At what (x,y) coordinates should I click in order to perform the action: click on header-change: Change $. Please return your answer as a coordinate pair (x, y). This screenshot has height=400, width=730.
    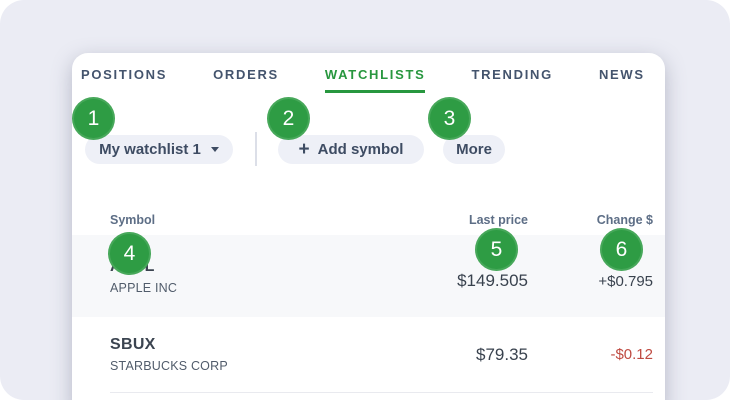
    Looking at the image, I should click on (624, 220).